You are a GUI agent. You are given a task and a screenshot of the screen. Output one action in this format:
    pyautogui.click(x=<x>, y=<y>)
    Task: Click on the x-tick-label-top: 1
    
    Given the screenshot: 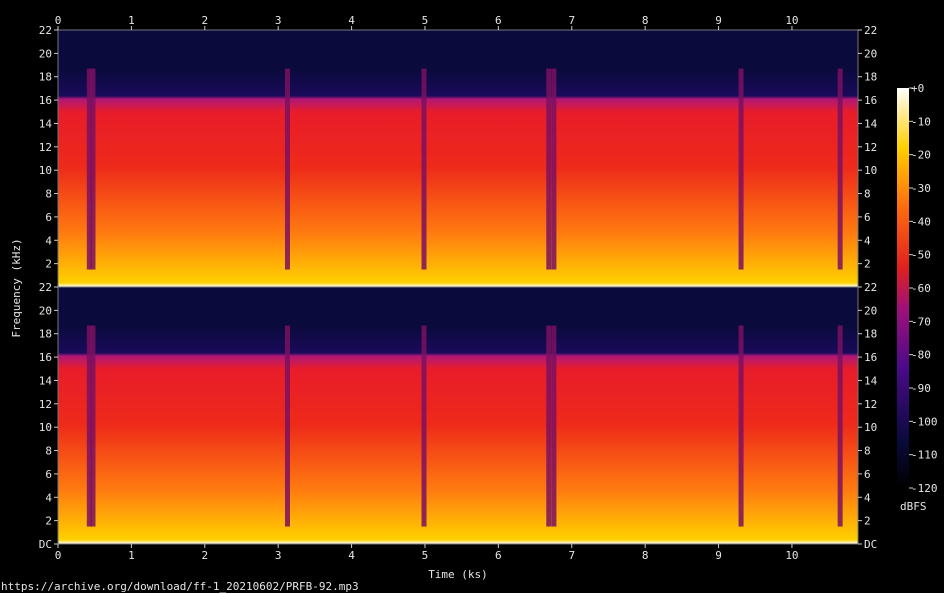 What is the action you would take?
    pyautogui.click(x=131, y=20)
    